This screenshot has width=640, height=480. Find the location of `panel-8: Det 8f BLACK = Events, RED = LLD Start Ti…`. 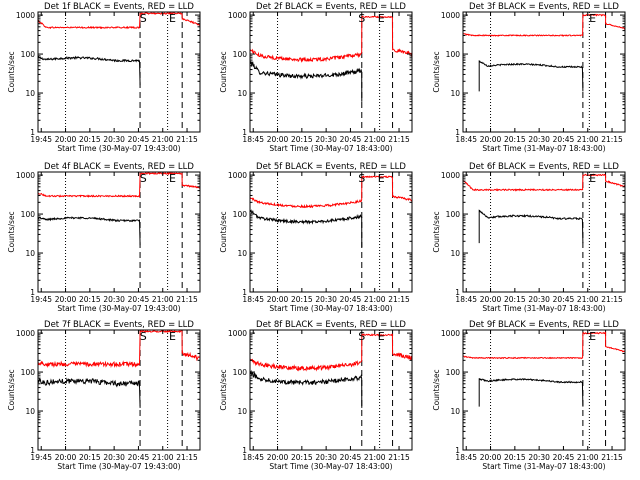

panel-8: Det 8f BLACK = Events, RED = LLD Start Ti… is located at coordinates (316, 395).